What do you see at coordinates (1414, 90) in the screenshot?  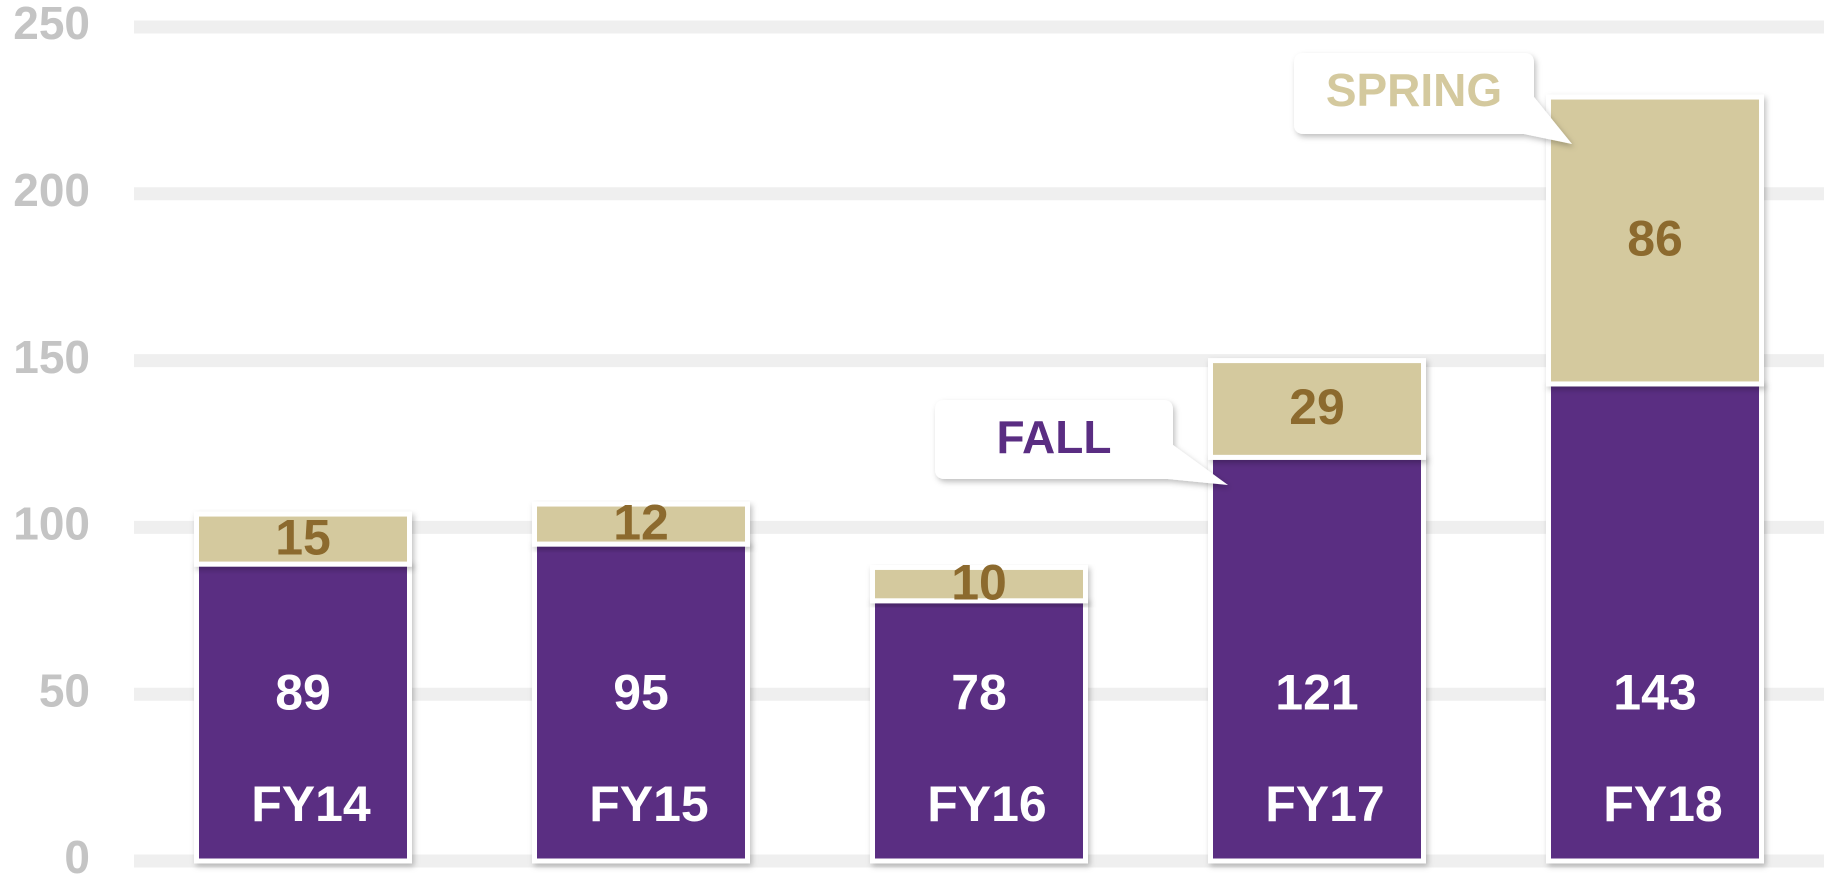 I see `legend-label: SPRING` at bounding box center [1414, 90].